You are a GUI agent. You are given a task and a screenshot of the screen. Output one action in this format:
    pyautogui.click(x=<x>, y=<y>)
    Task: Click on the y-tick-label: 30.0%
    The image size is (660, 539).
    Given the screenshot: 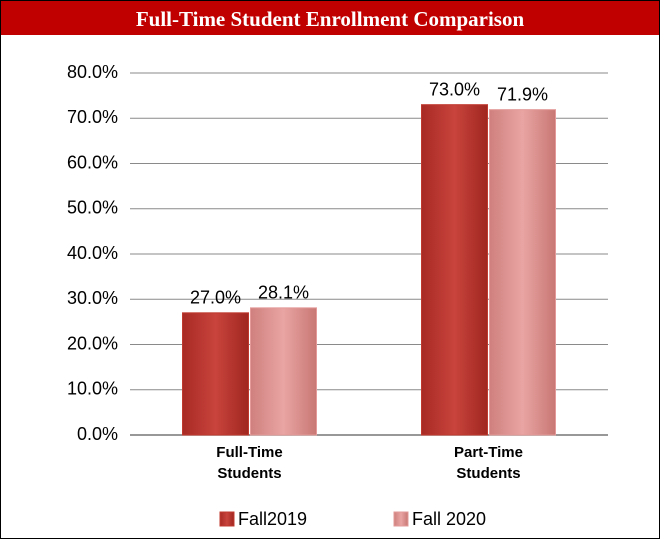 What is the action you would take?
    pyautogui.click(x=92, y=298)
    